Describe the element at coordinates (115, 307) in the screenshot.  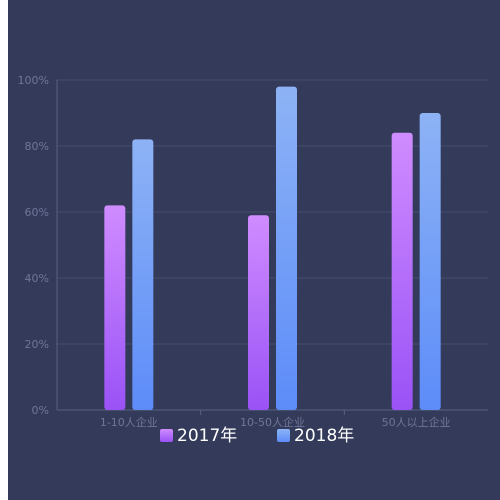
I see `bar-2017年-0` at that location.